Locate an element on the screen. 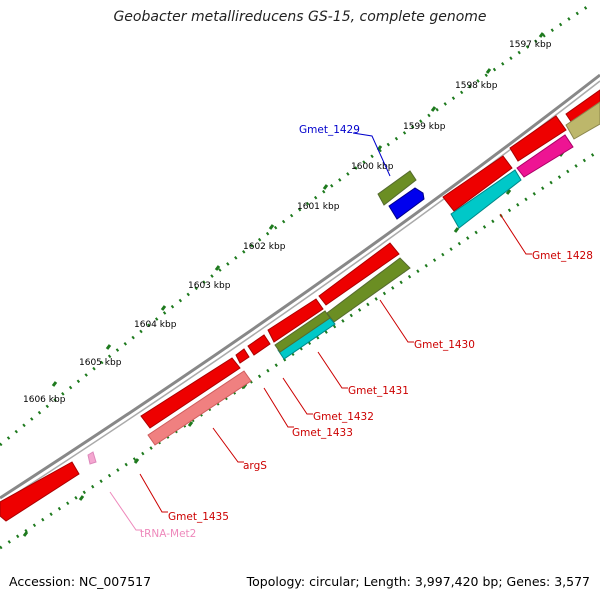 Image resolution: width=600 pixels, height=600 pixels. gene-gmet-1431-red is located at coordinates (295, 320).